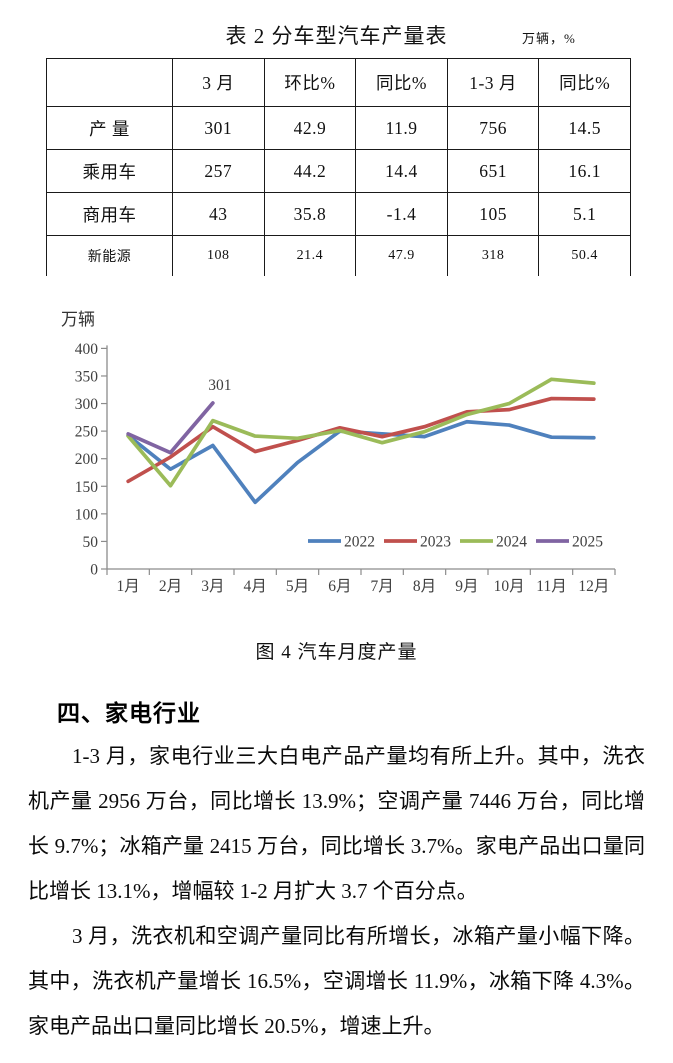 The height and width of the screenshot is (1063, 673). Describe the element at coordinates (593, 586) in the screenshot. I see `month-axis-label: 12月` at that location.